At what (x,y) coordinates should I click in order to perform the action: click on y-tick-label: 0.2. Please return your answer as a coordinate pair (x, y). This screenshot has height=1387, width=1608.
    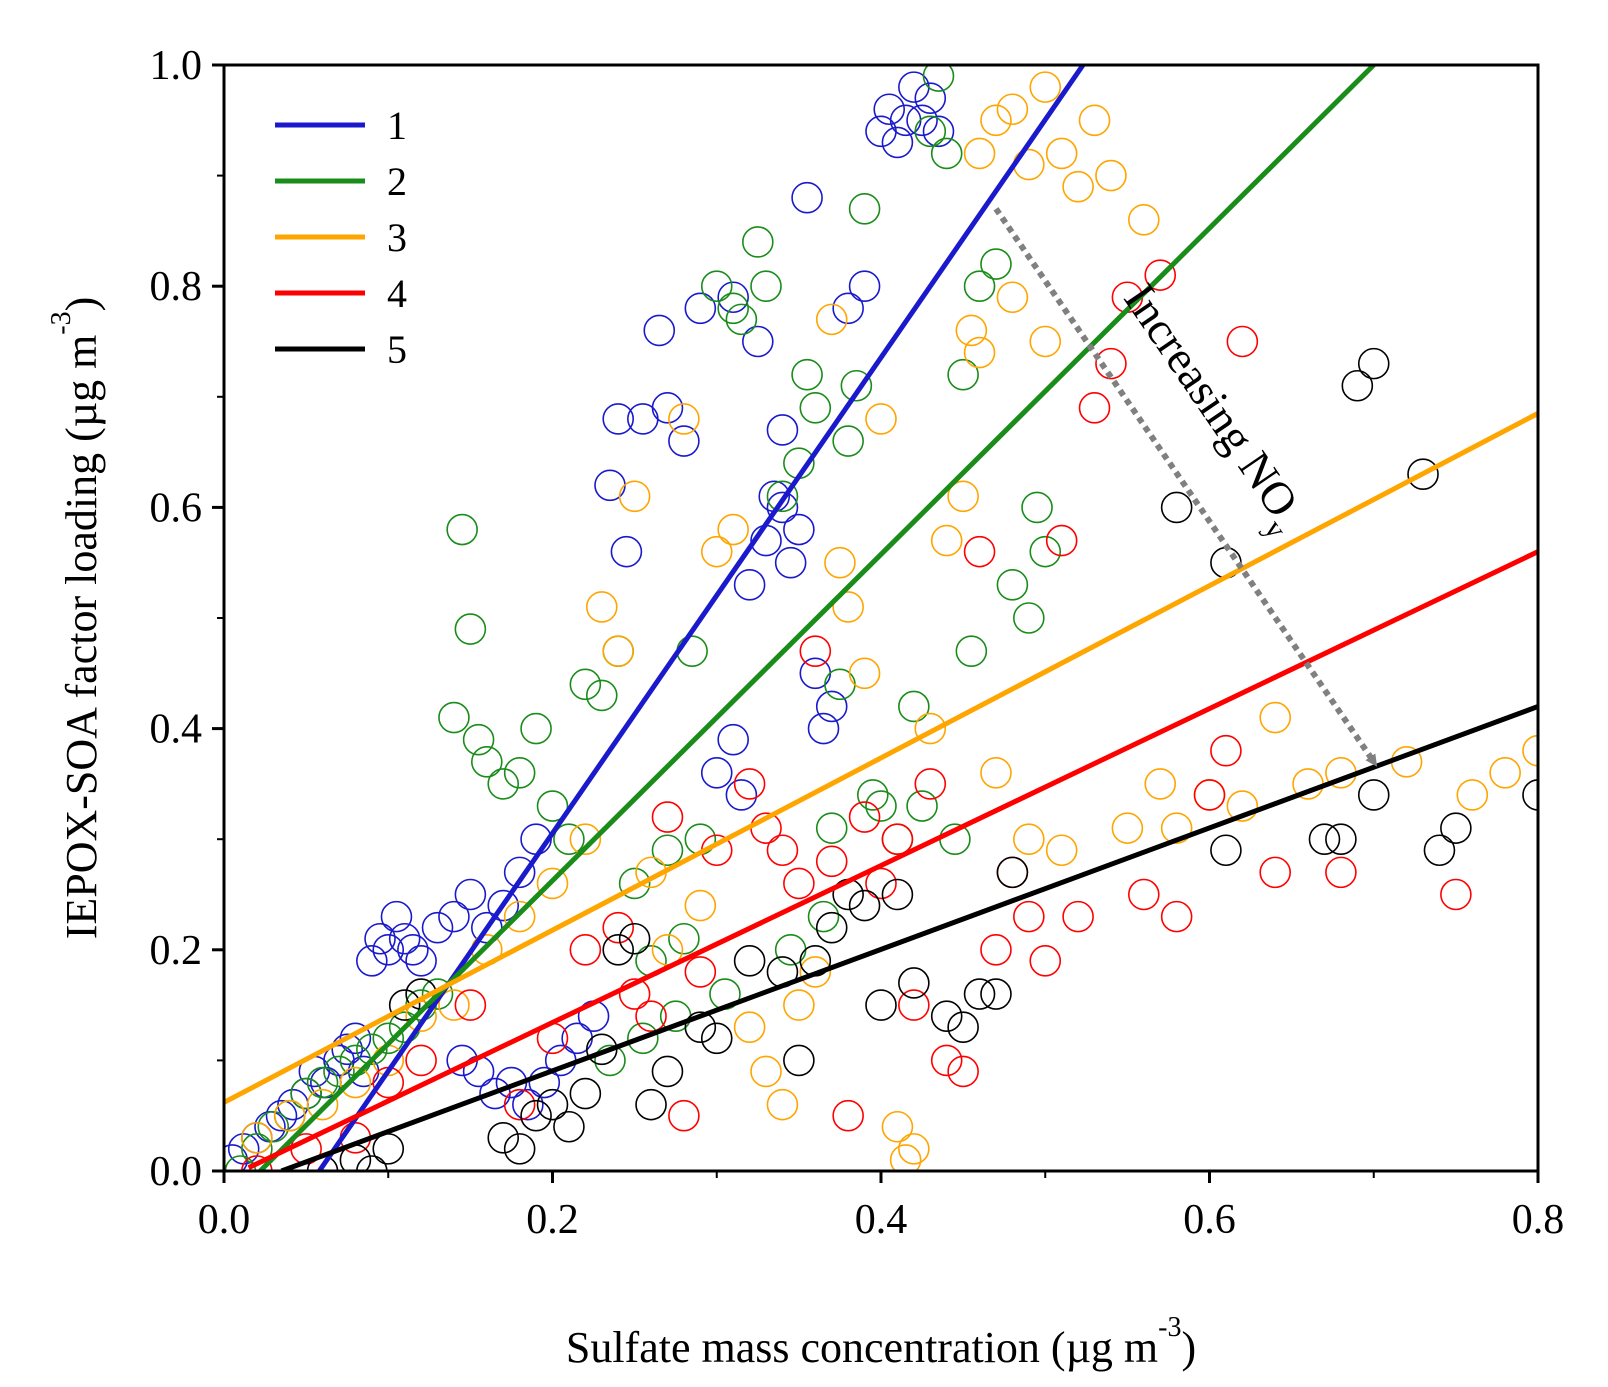
    Looking at the image, I should click on (176, 951).